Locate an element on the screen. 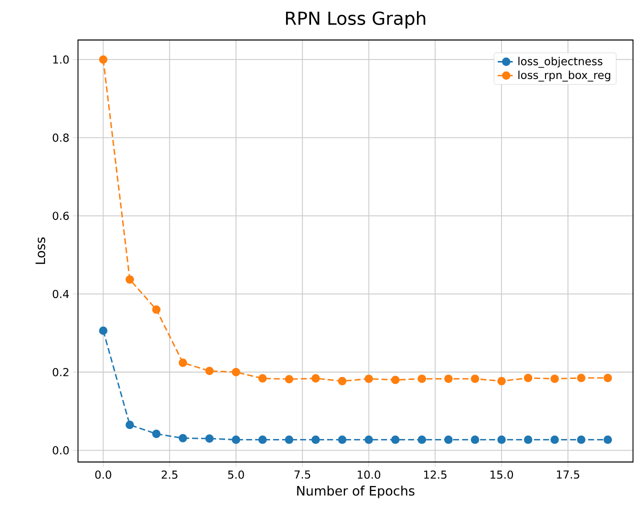 The width and height of the screenshot is (644, 522). y-tick-label: 0.0 is located at coordinates (60, 450).